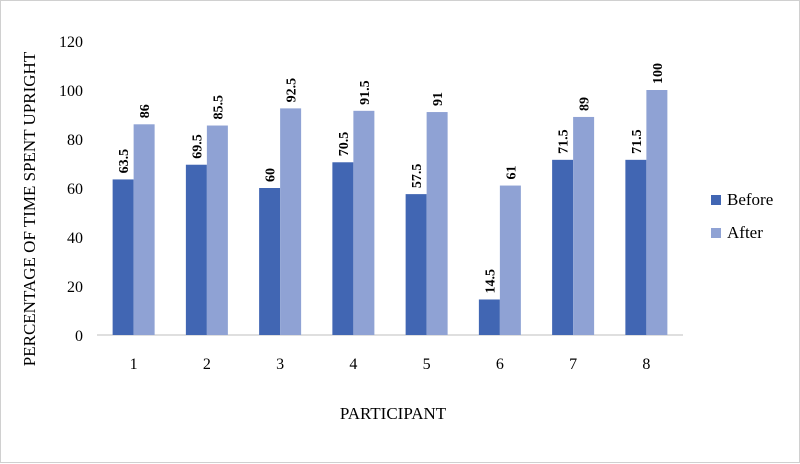  What do you see at coordinates (75, 189) in the screenshot?
I see `y-tick-label: 60` at bounding box center [75, 189].